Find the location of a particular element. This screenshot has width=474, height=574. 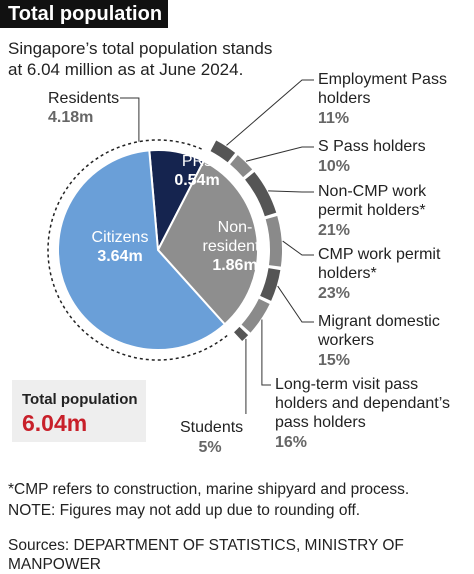

total-box: Total population 6.04m is located at coordinates (79, 411).